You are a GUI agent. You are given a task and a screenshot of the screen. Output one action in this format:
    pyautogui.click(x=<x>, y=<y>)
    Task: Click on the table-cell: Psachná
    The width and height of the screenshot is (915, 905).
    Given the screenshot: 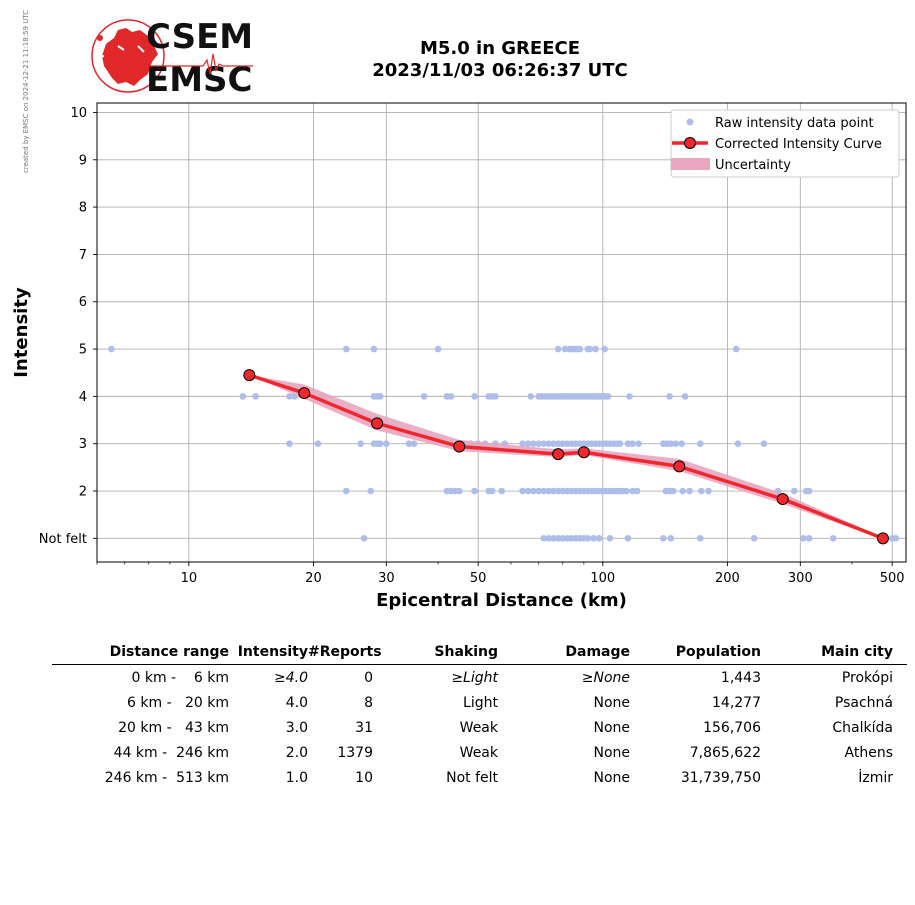 What is the action you would take?
    pyautogui.click(x=863, y=702)
    